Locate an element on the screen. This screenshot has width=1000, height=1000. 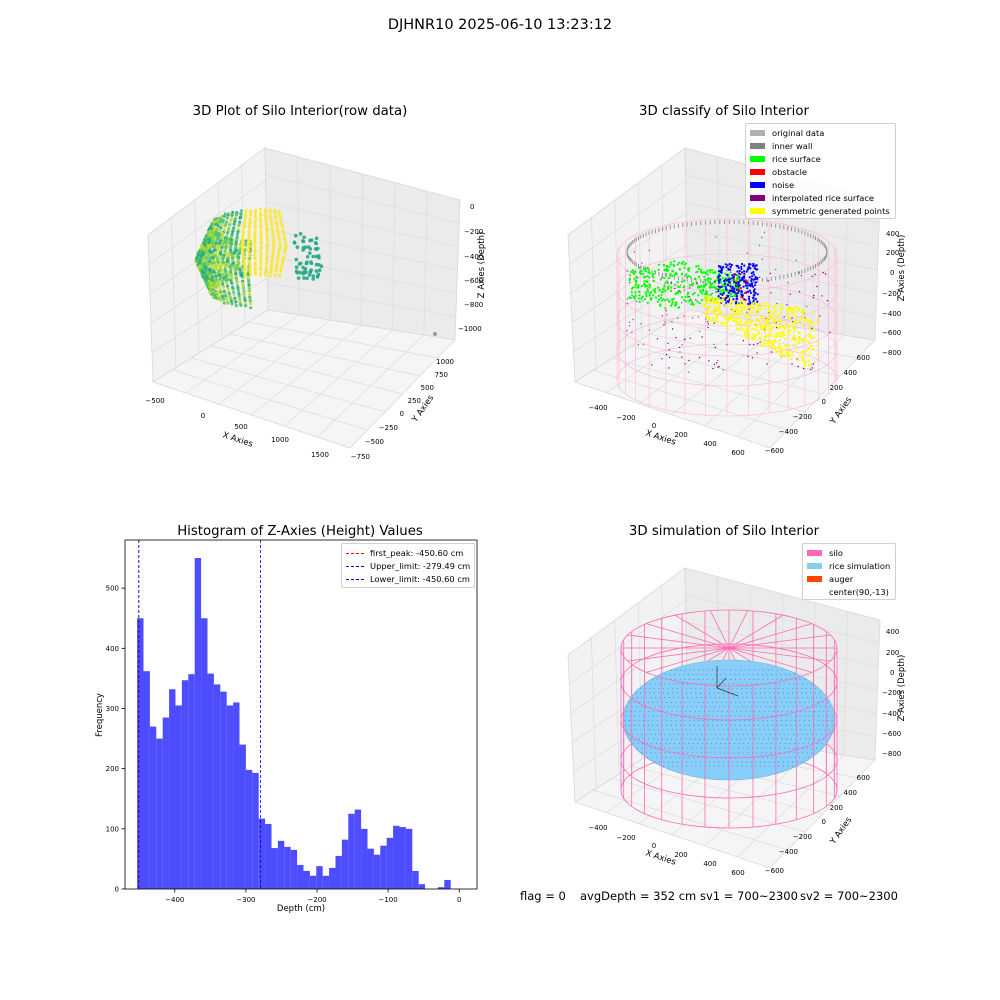
silo-roof-spoke is located at coordinates (779, 641).